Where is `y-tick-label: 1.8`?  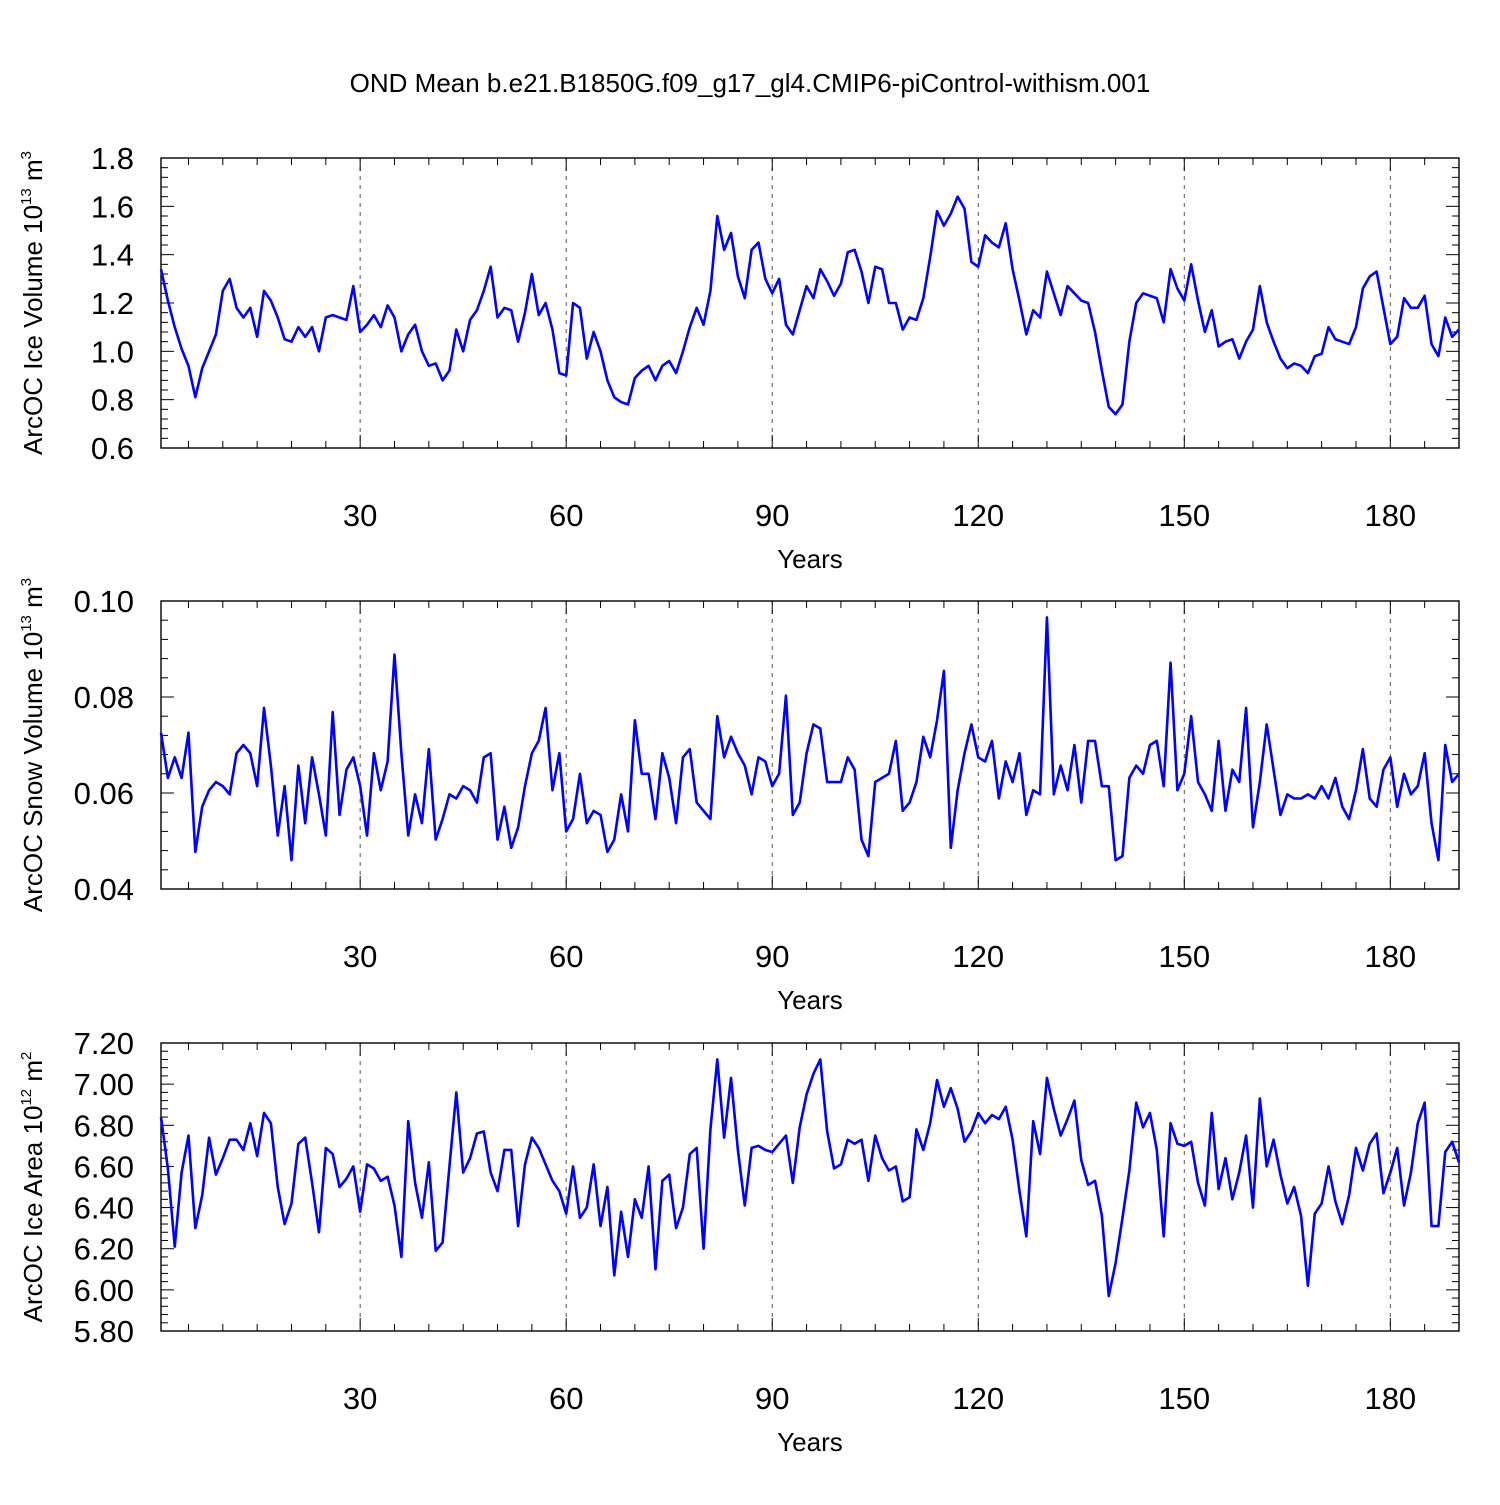 y-tick-label: 1.8 is located at coordinates (112, 158).